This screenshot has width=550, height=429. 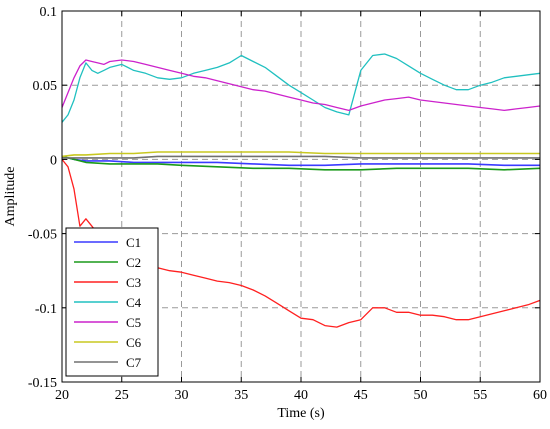 What do you see at coordinates (134, 362) in the screenshot?
I see `legend-label: C7` at bounding box center [134, 362].